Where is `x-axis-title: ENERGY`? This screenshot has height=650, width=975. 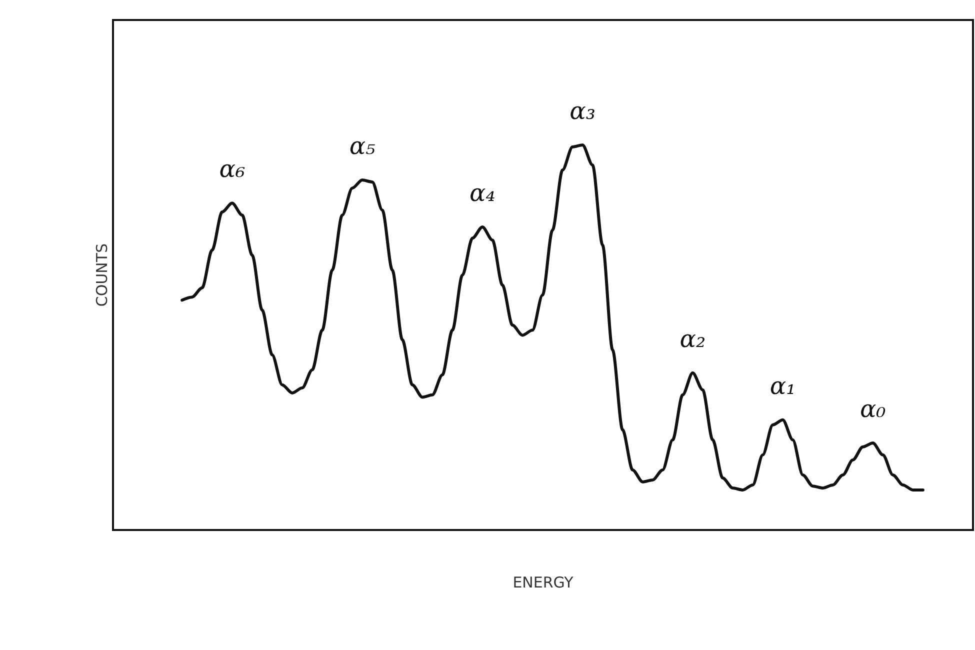 x-axis-title: ENERGY is located at coordinates (543, 583).